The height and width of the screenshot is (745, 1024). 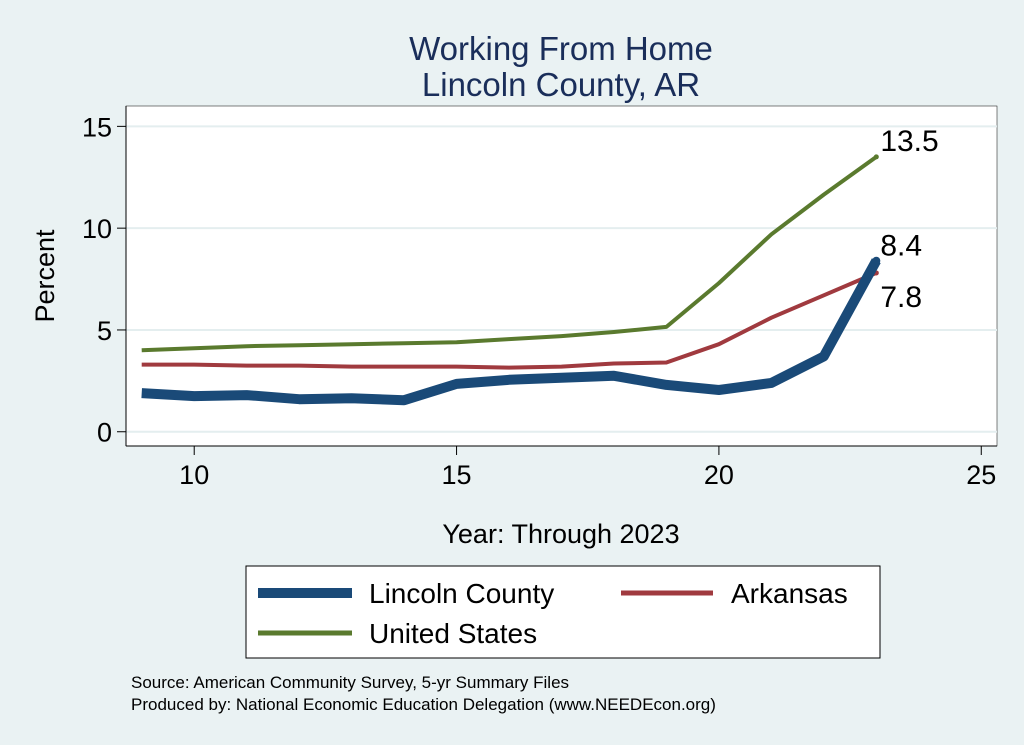 I want to click on series-end-marker-lincoln-county, so click(x=876, y=260).